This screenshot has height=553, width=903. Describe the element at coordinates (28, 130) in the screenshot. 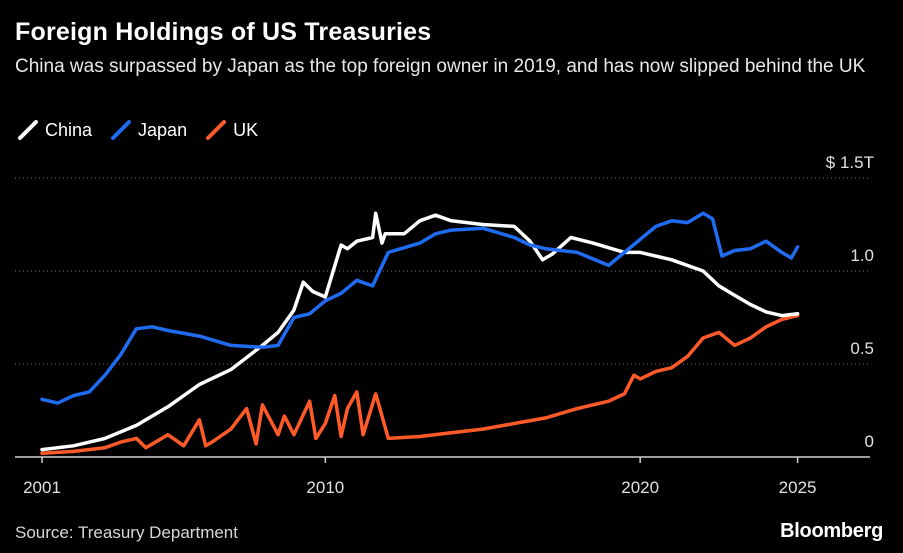

I see `legend-swatch-china` at that location.